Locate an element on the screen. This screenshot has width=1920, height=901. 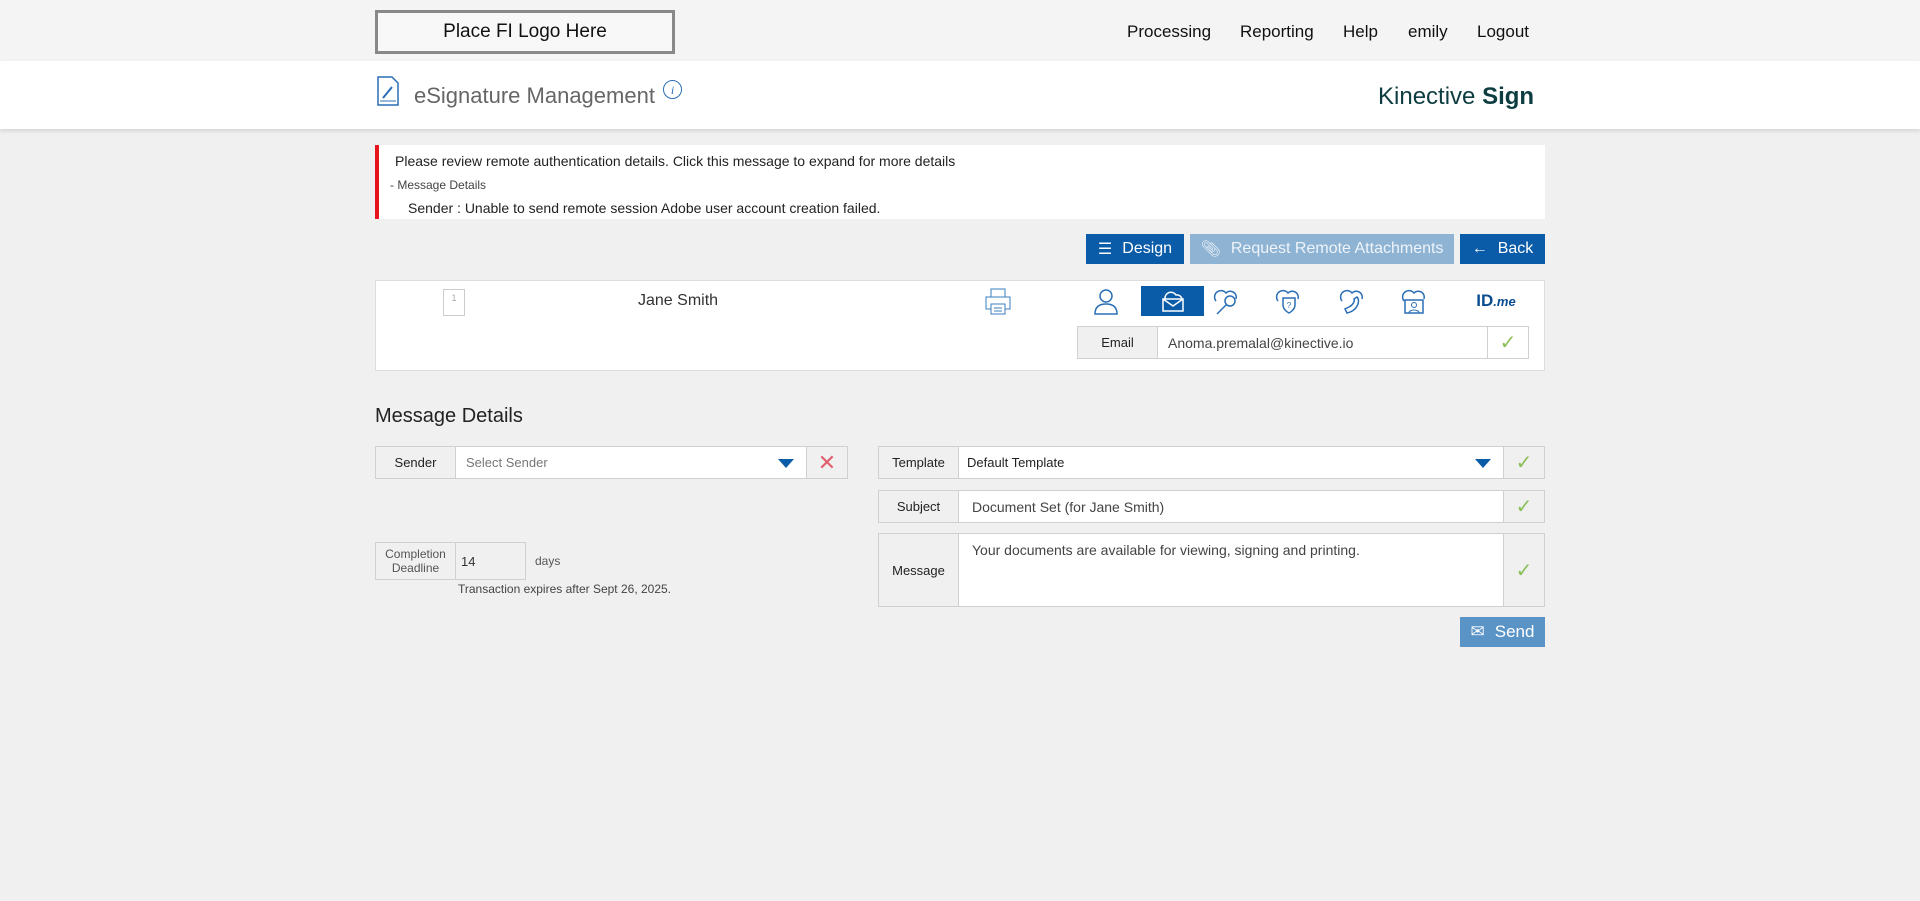
auth-idme-logo: ID .me is located at coordinates (1496, 300).